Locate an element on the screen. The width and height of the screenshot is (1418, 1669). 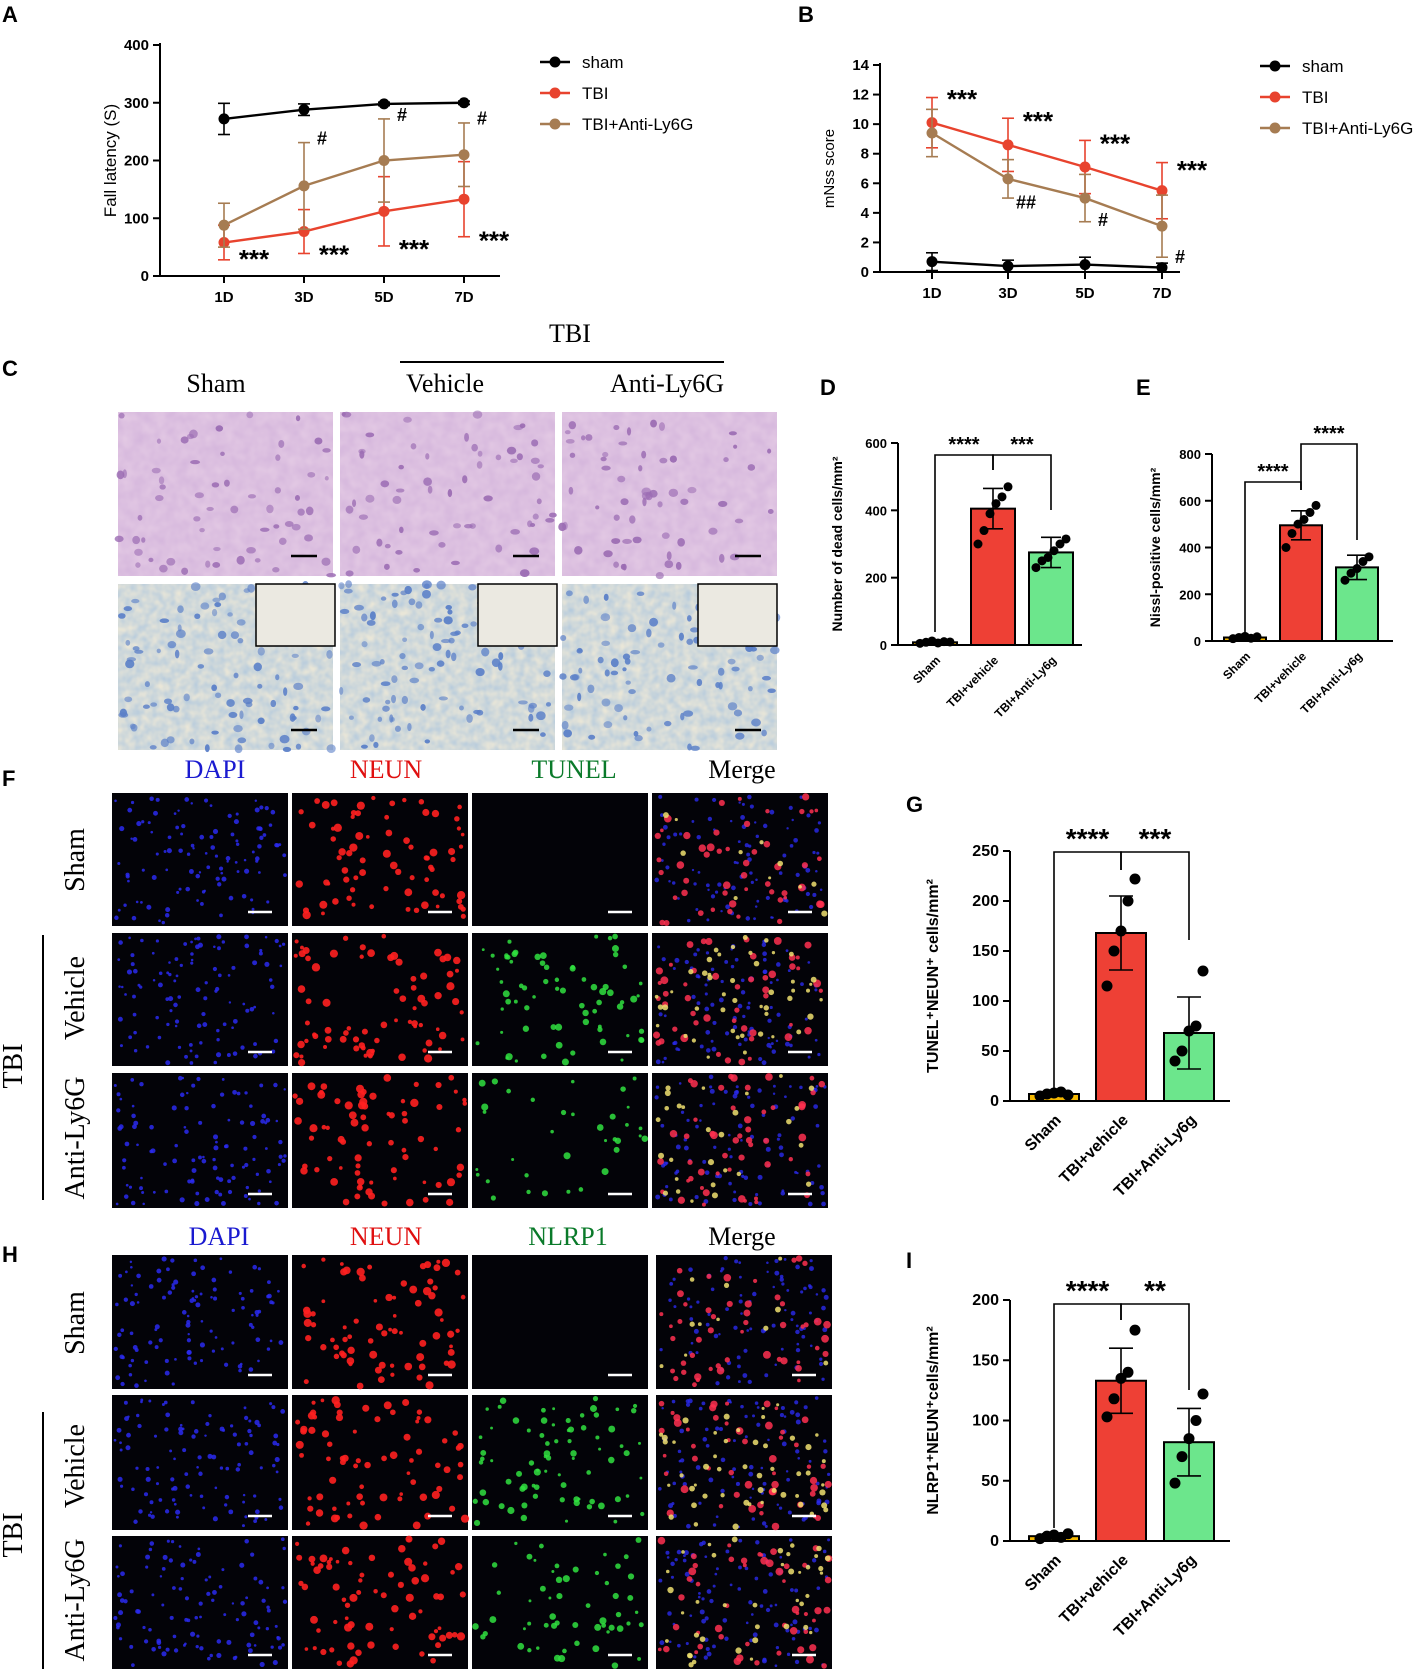
y-tick-label: 0 is located at coordinates (865, 272).